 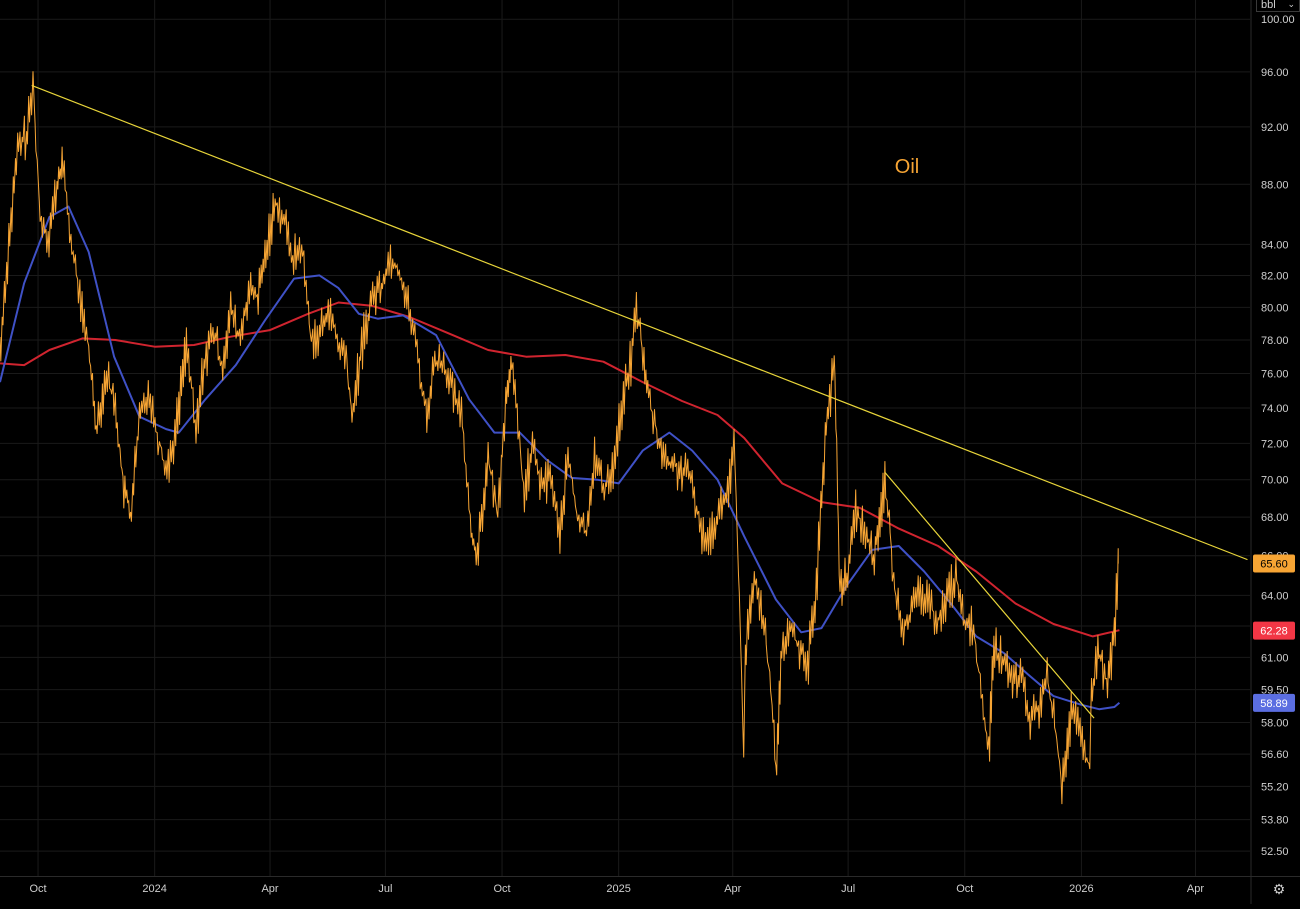 I want to click on y-tick-label: 72.00, so click(x=1275, y=444).